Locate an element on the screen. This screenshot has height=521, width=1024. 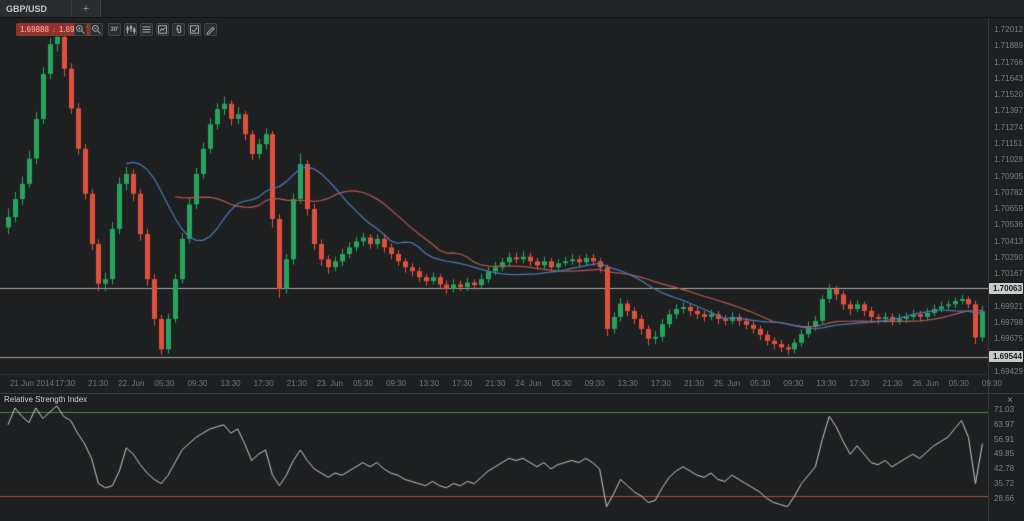
price-line-badge: 1.70063 is located at coordinates (1006, 288).